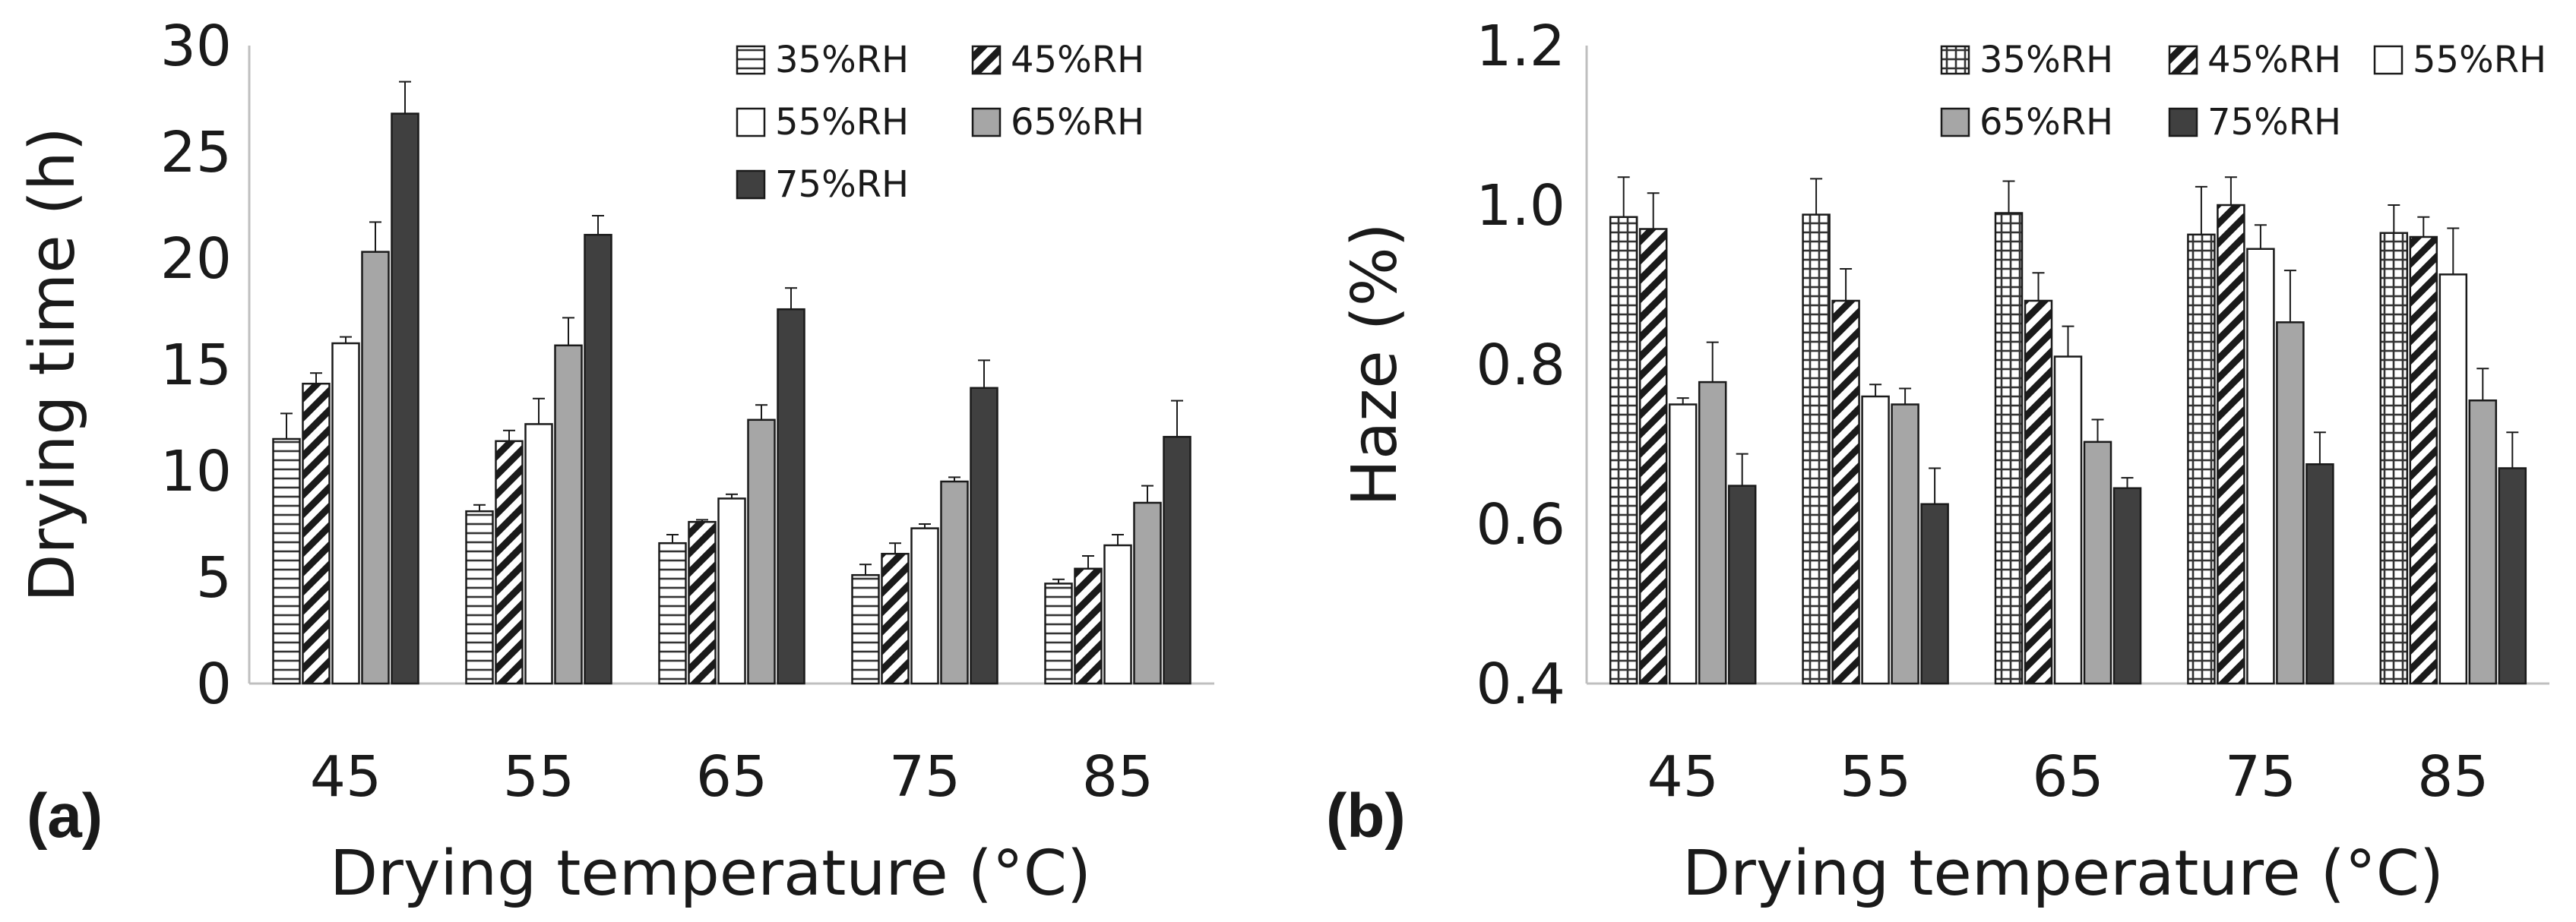 The width and height of the screenshot is (2576, 922). Describe the element at coordinates (823, 60) in the screenshot. I see `panel-a-legend-item: 35%RH` at that location.